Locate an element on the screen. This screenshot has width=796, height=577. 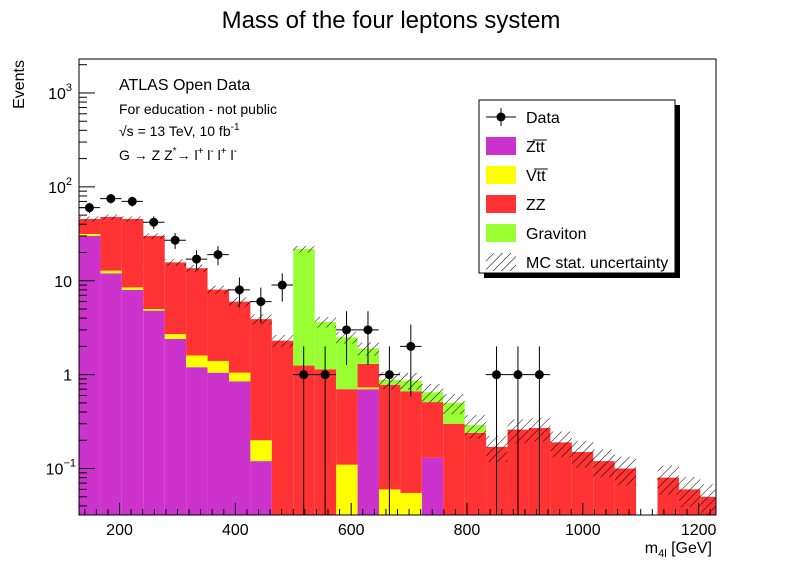
y-tick-label-2: 10 is located at coordinates (63, 282).